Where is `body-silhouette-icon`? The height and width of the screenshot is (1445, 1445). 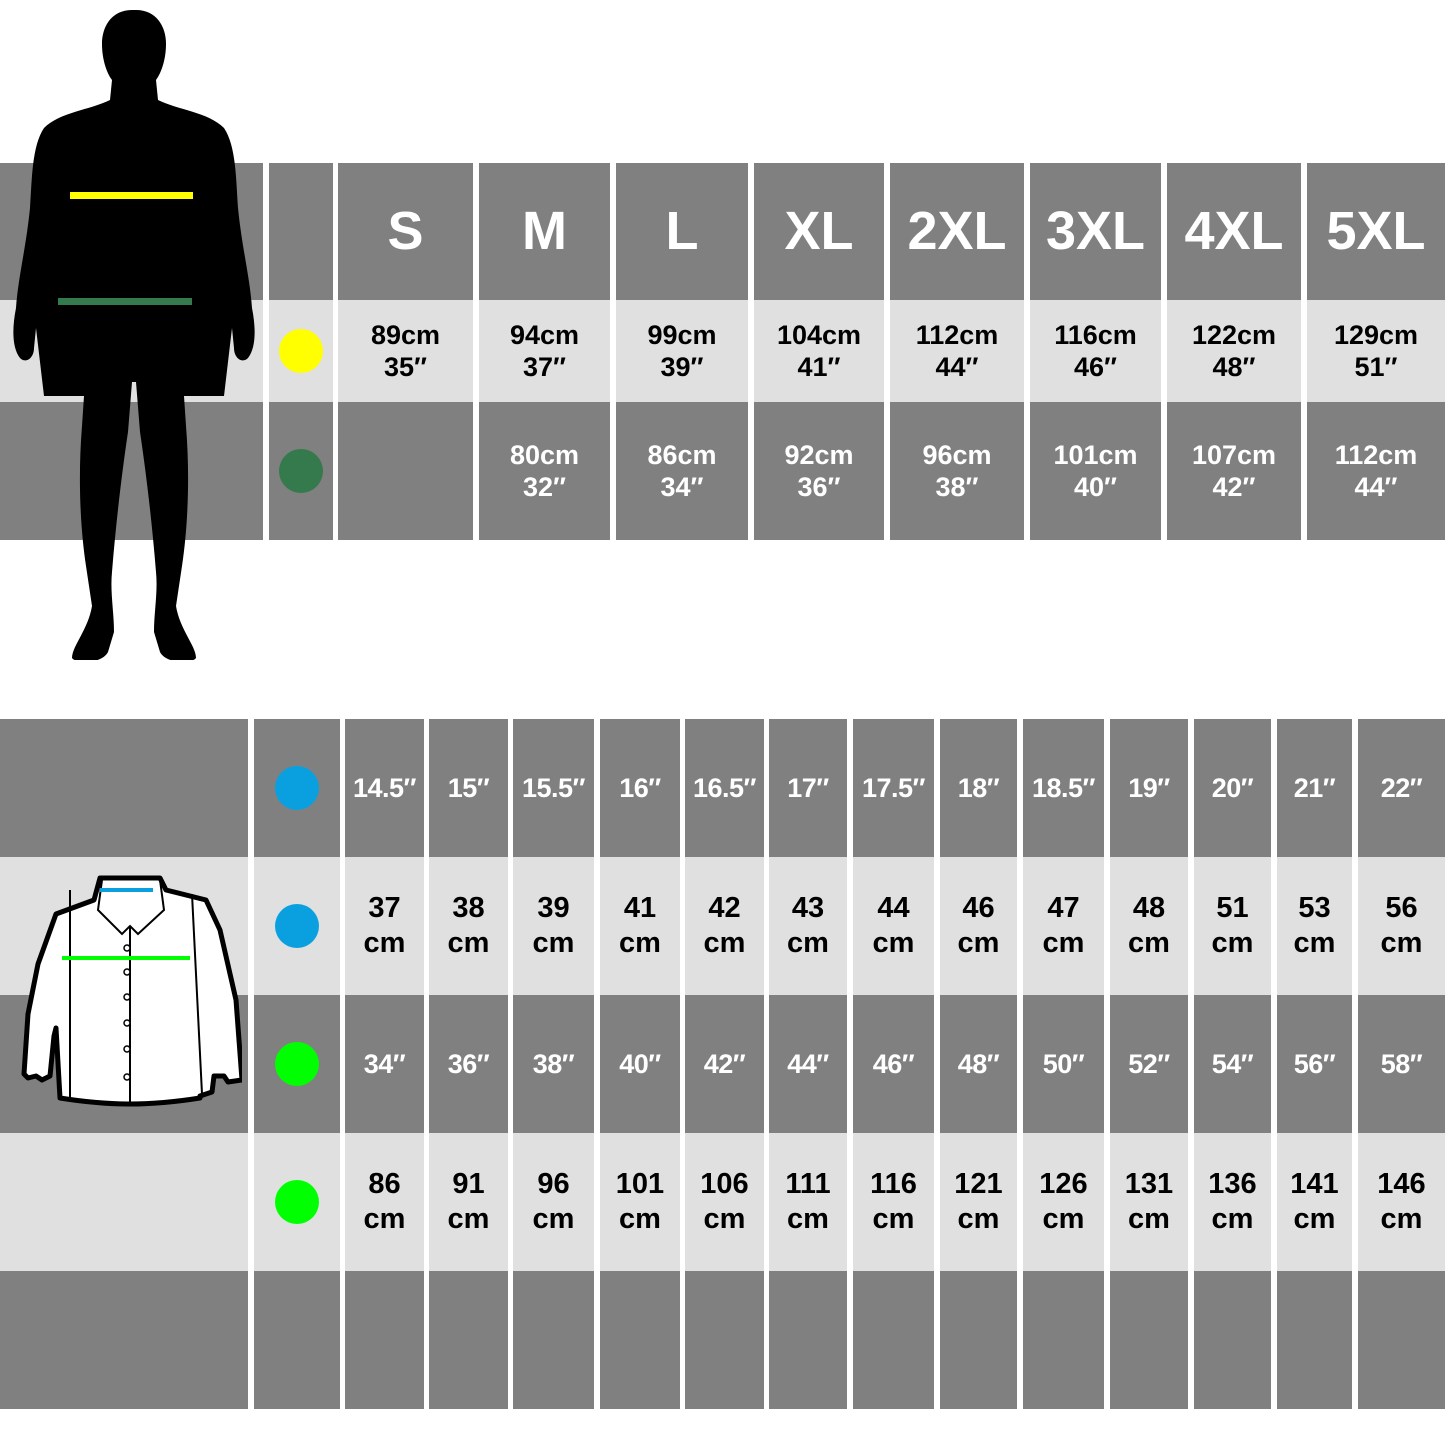
body-silhouette-icon is located at coordinates (134, 335).